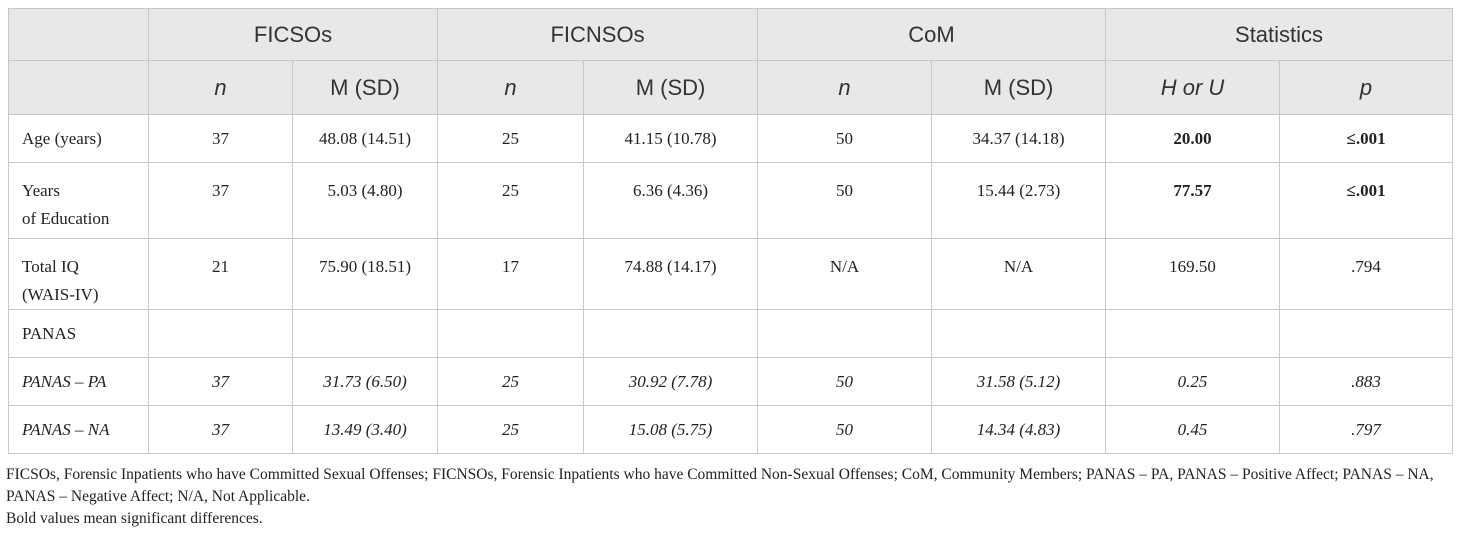 This screenshot has height=541, width=1460. Describe the element at coordinates (78, 381) in the screenshot. I see `row-label: PANAS – PA` at that location.